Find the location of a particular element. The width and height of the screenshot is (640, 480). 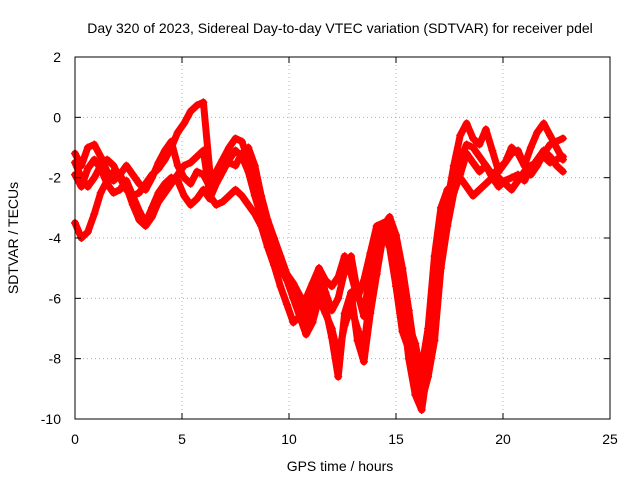

y-tick-label: 0 is located at coordinates (57, 117).